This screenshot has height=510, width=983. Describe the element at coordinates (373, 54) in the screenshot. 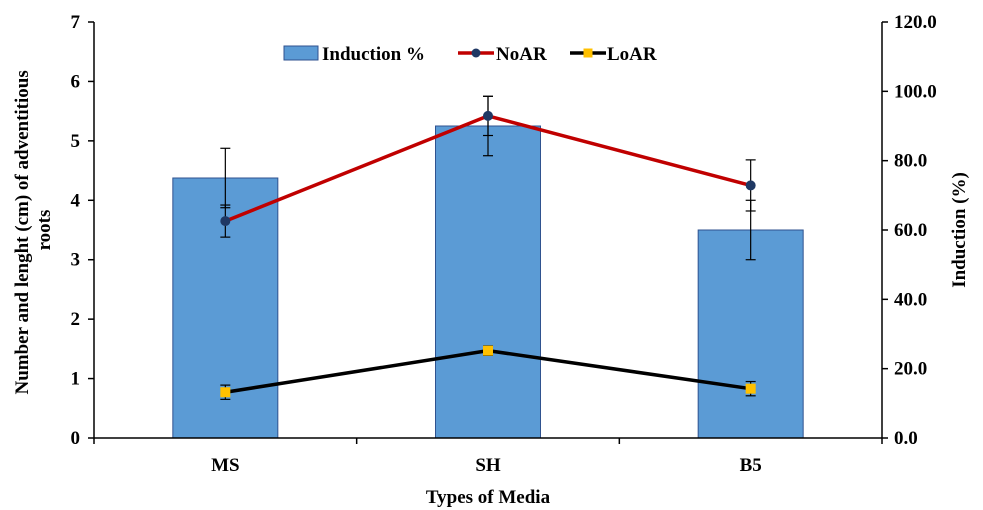

I see `legend-label-induction: Induction %` at that location.